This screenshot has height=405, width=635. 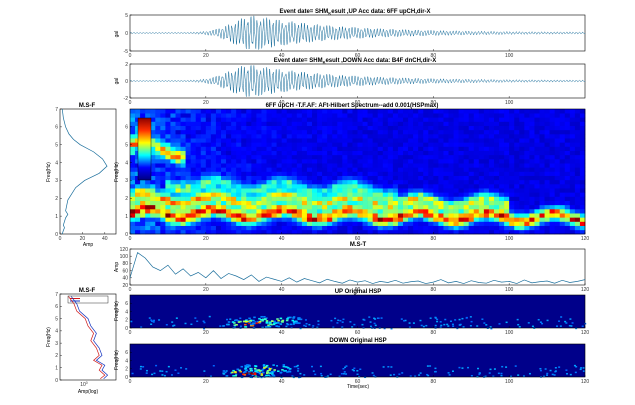 What do you see at coordinates (105, 239) in the screenshot?
I see `msf-top-xtick-label: 40` at bounding box center [105, 239].